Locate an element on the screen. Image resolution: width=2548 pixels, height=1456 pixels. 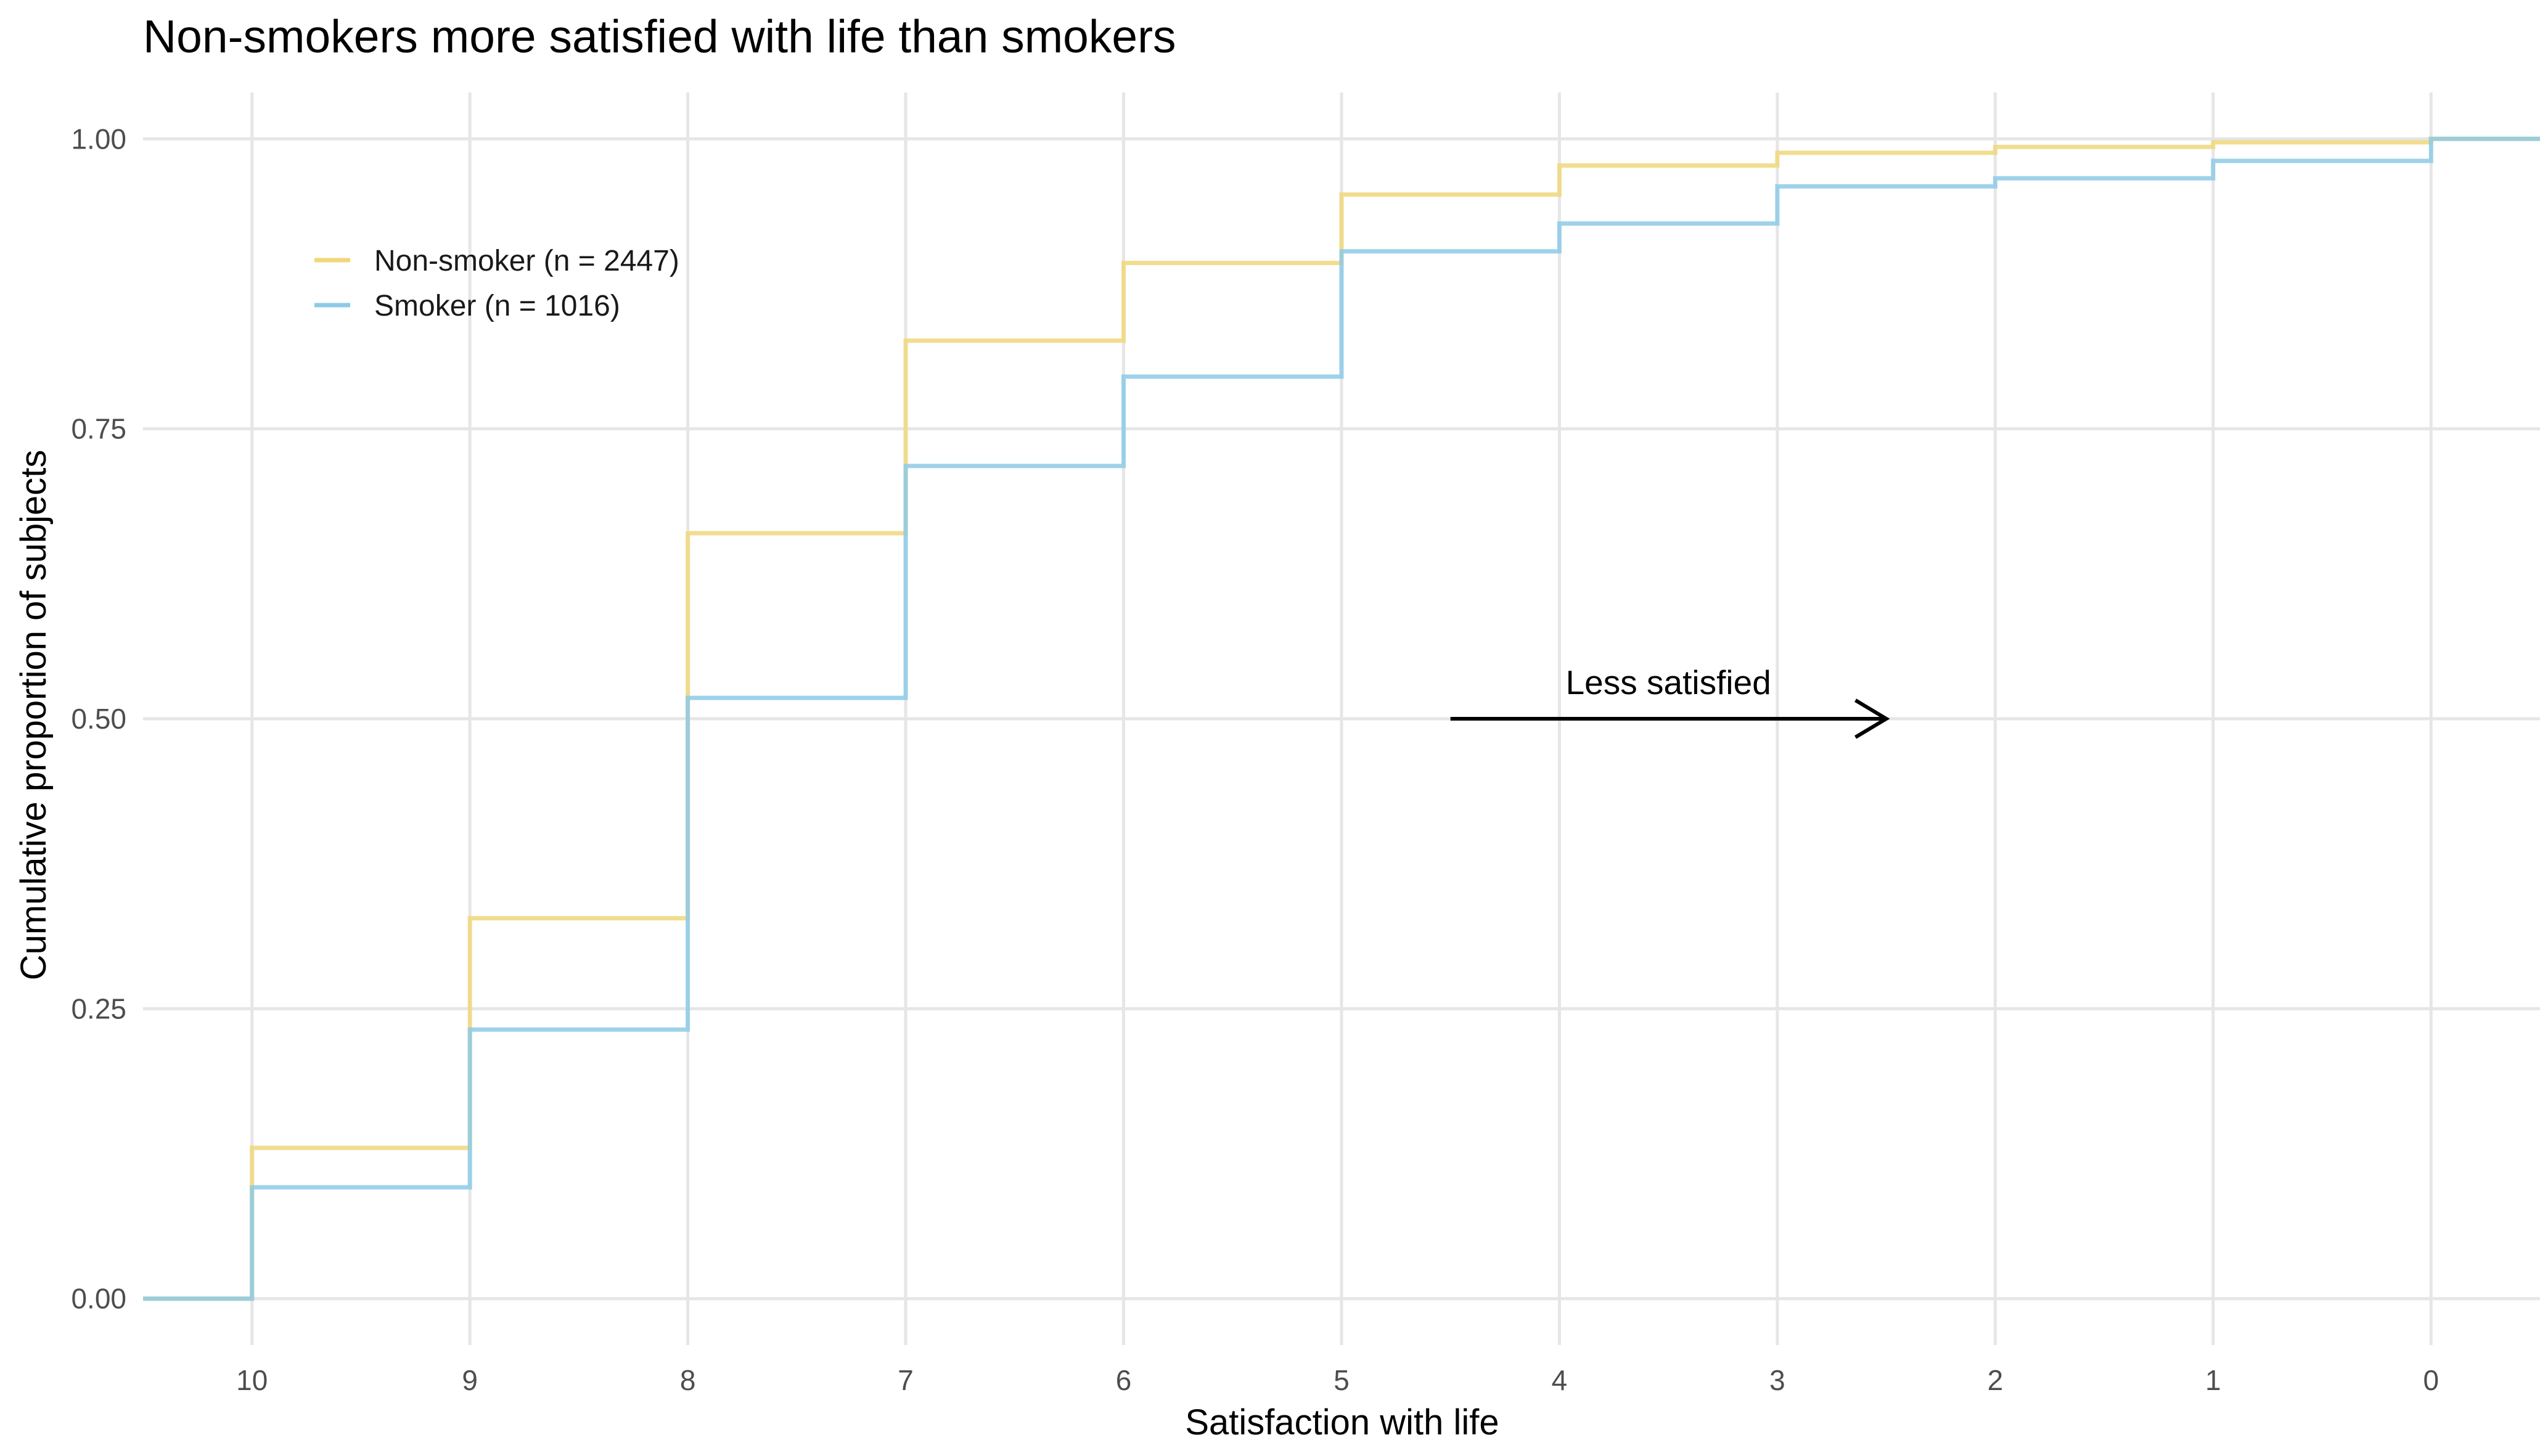
annotation-arrow-head is located at coordinates (1872, 719).